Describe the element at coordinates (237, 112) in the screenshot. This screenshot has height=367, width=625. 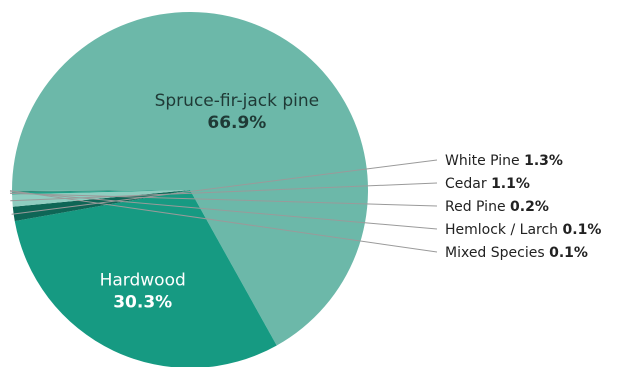
I see `slice-label-spruce-fir-jack-pine: Spruce-fir-jack pine 66.9%` at that location.